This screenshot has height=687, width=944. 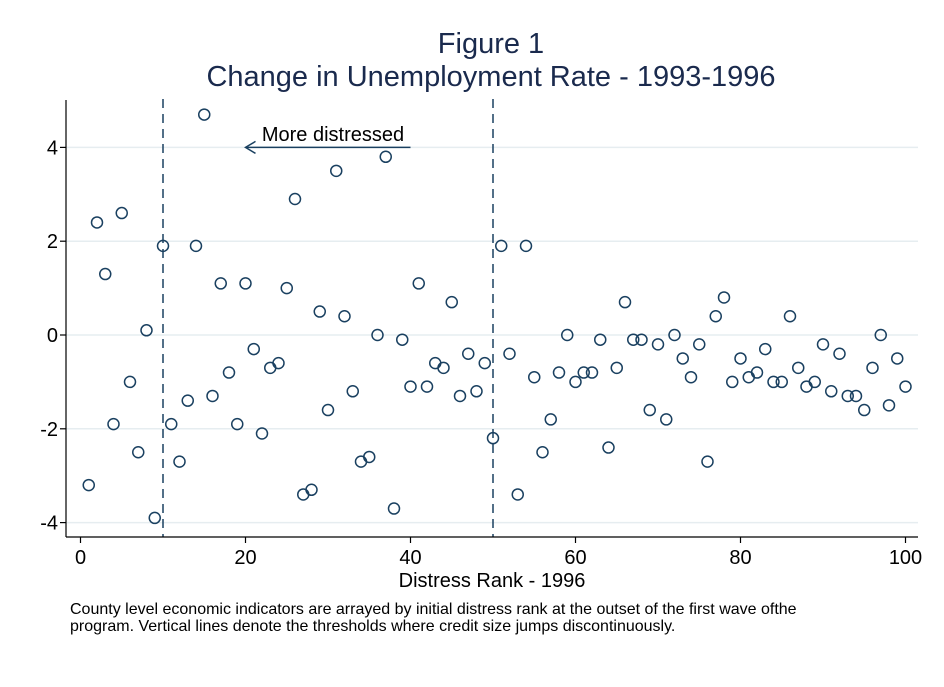 What do you see at coordinates (740, 558) in the screenshot?
I see `x-tick-label: 80` at bounding box center [740, 558].